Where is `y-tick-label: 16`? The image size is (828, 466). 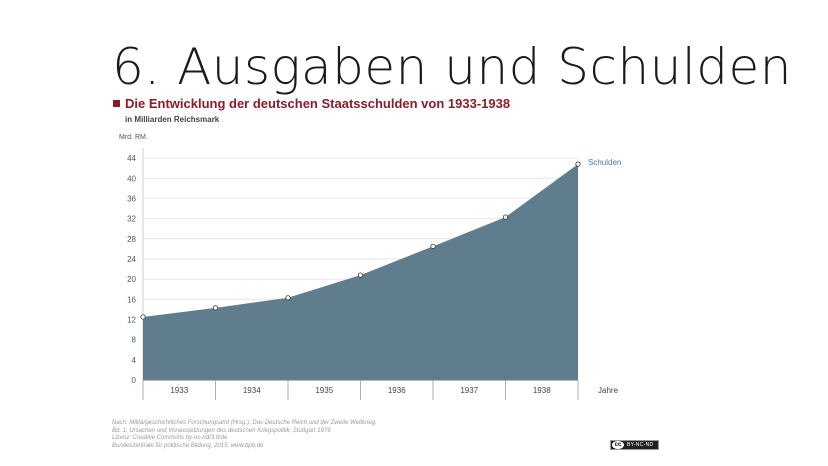 y-tick-label: 16 is located at coordinates (131, 299).